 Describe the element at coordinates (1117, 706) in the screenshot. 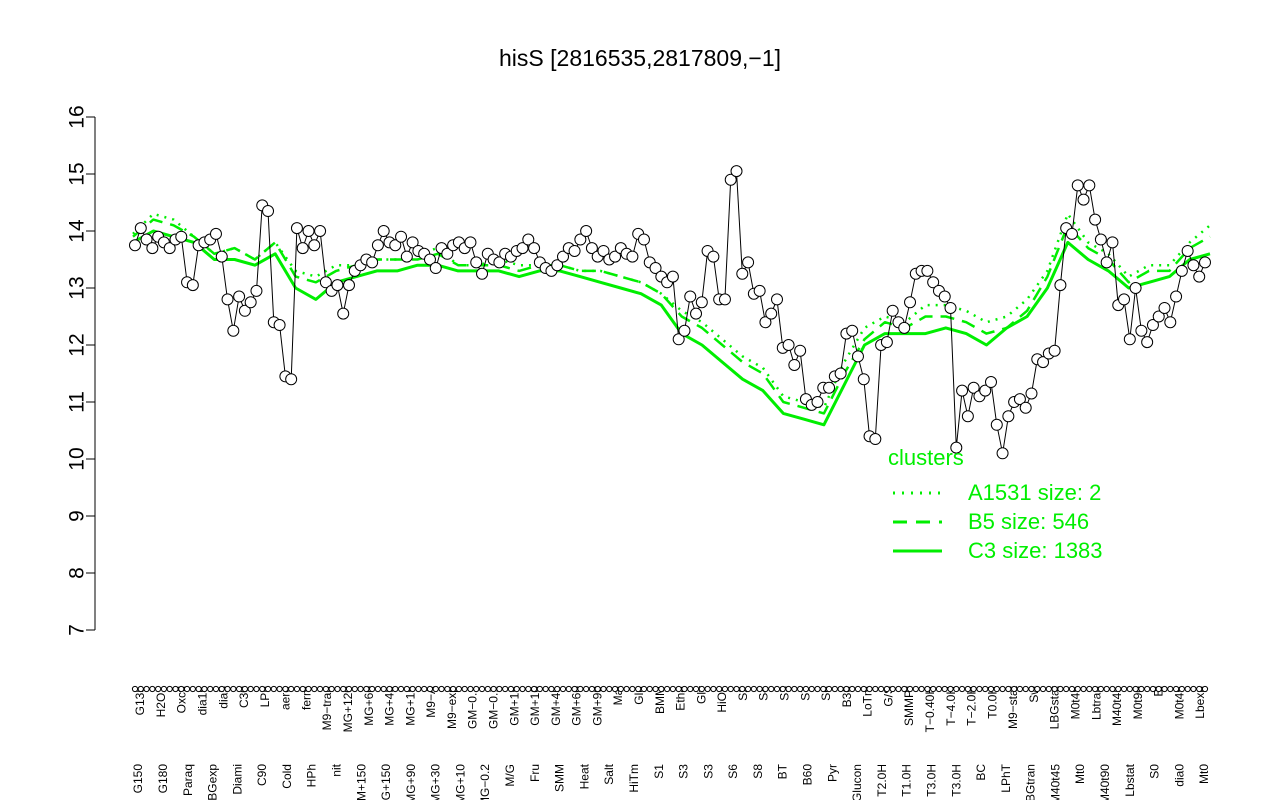

I see `x-tick-label: M40t45` at that location.